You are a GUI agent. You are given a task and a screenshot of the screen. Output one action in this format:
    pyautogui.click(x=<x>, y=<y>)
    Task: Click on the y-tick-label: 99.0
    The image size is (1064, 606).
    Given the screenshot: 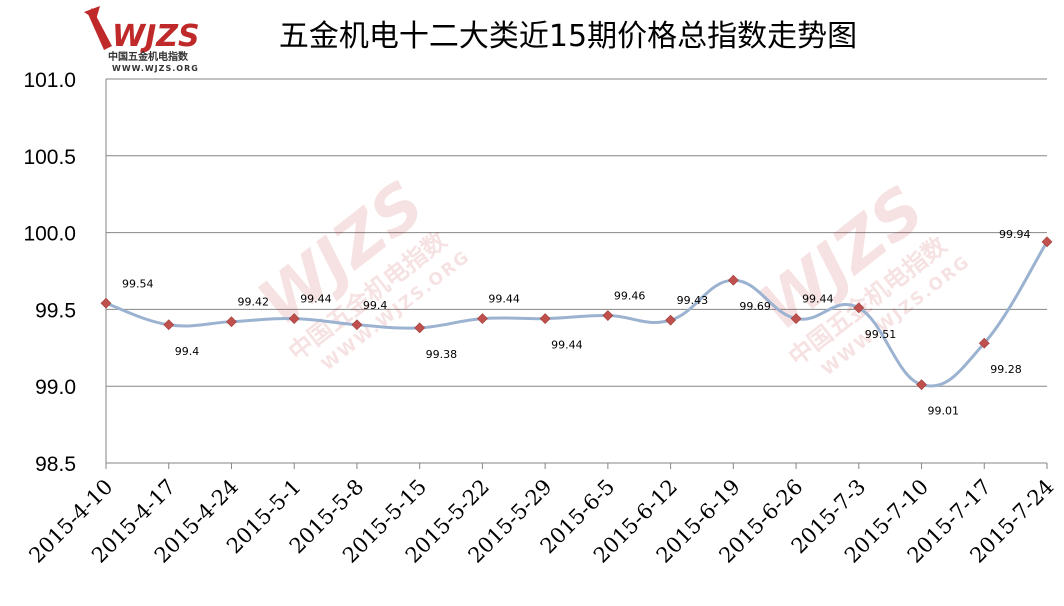 What is the action you would take?
    pyautogui.click(x=55, y=387)
    